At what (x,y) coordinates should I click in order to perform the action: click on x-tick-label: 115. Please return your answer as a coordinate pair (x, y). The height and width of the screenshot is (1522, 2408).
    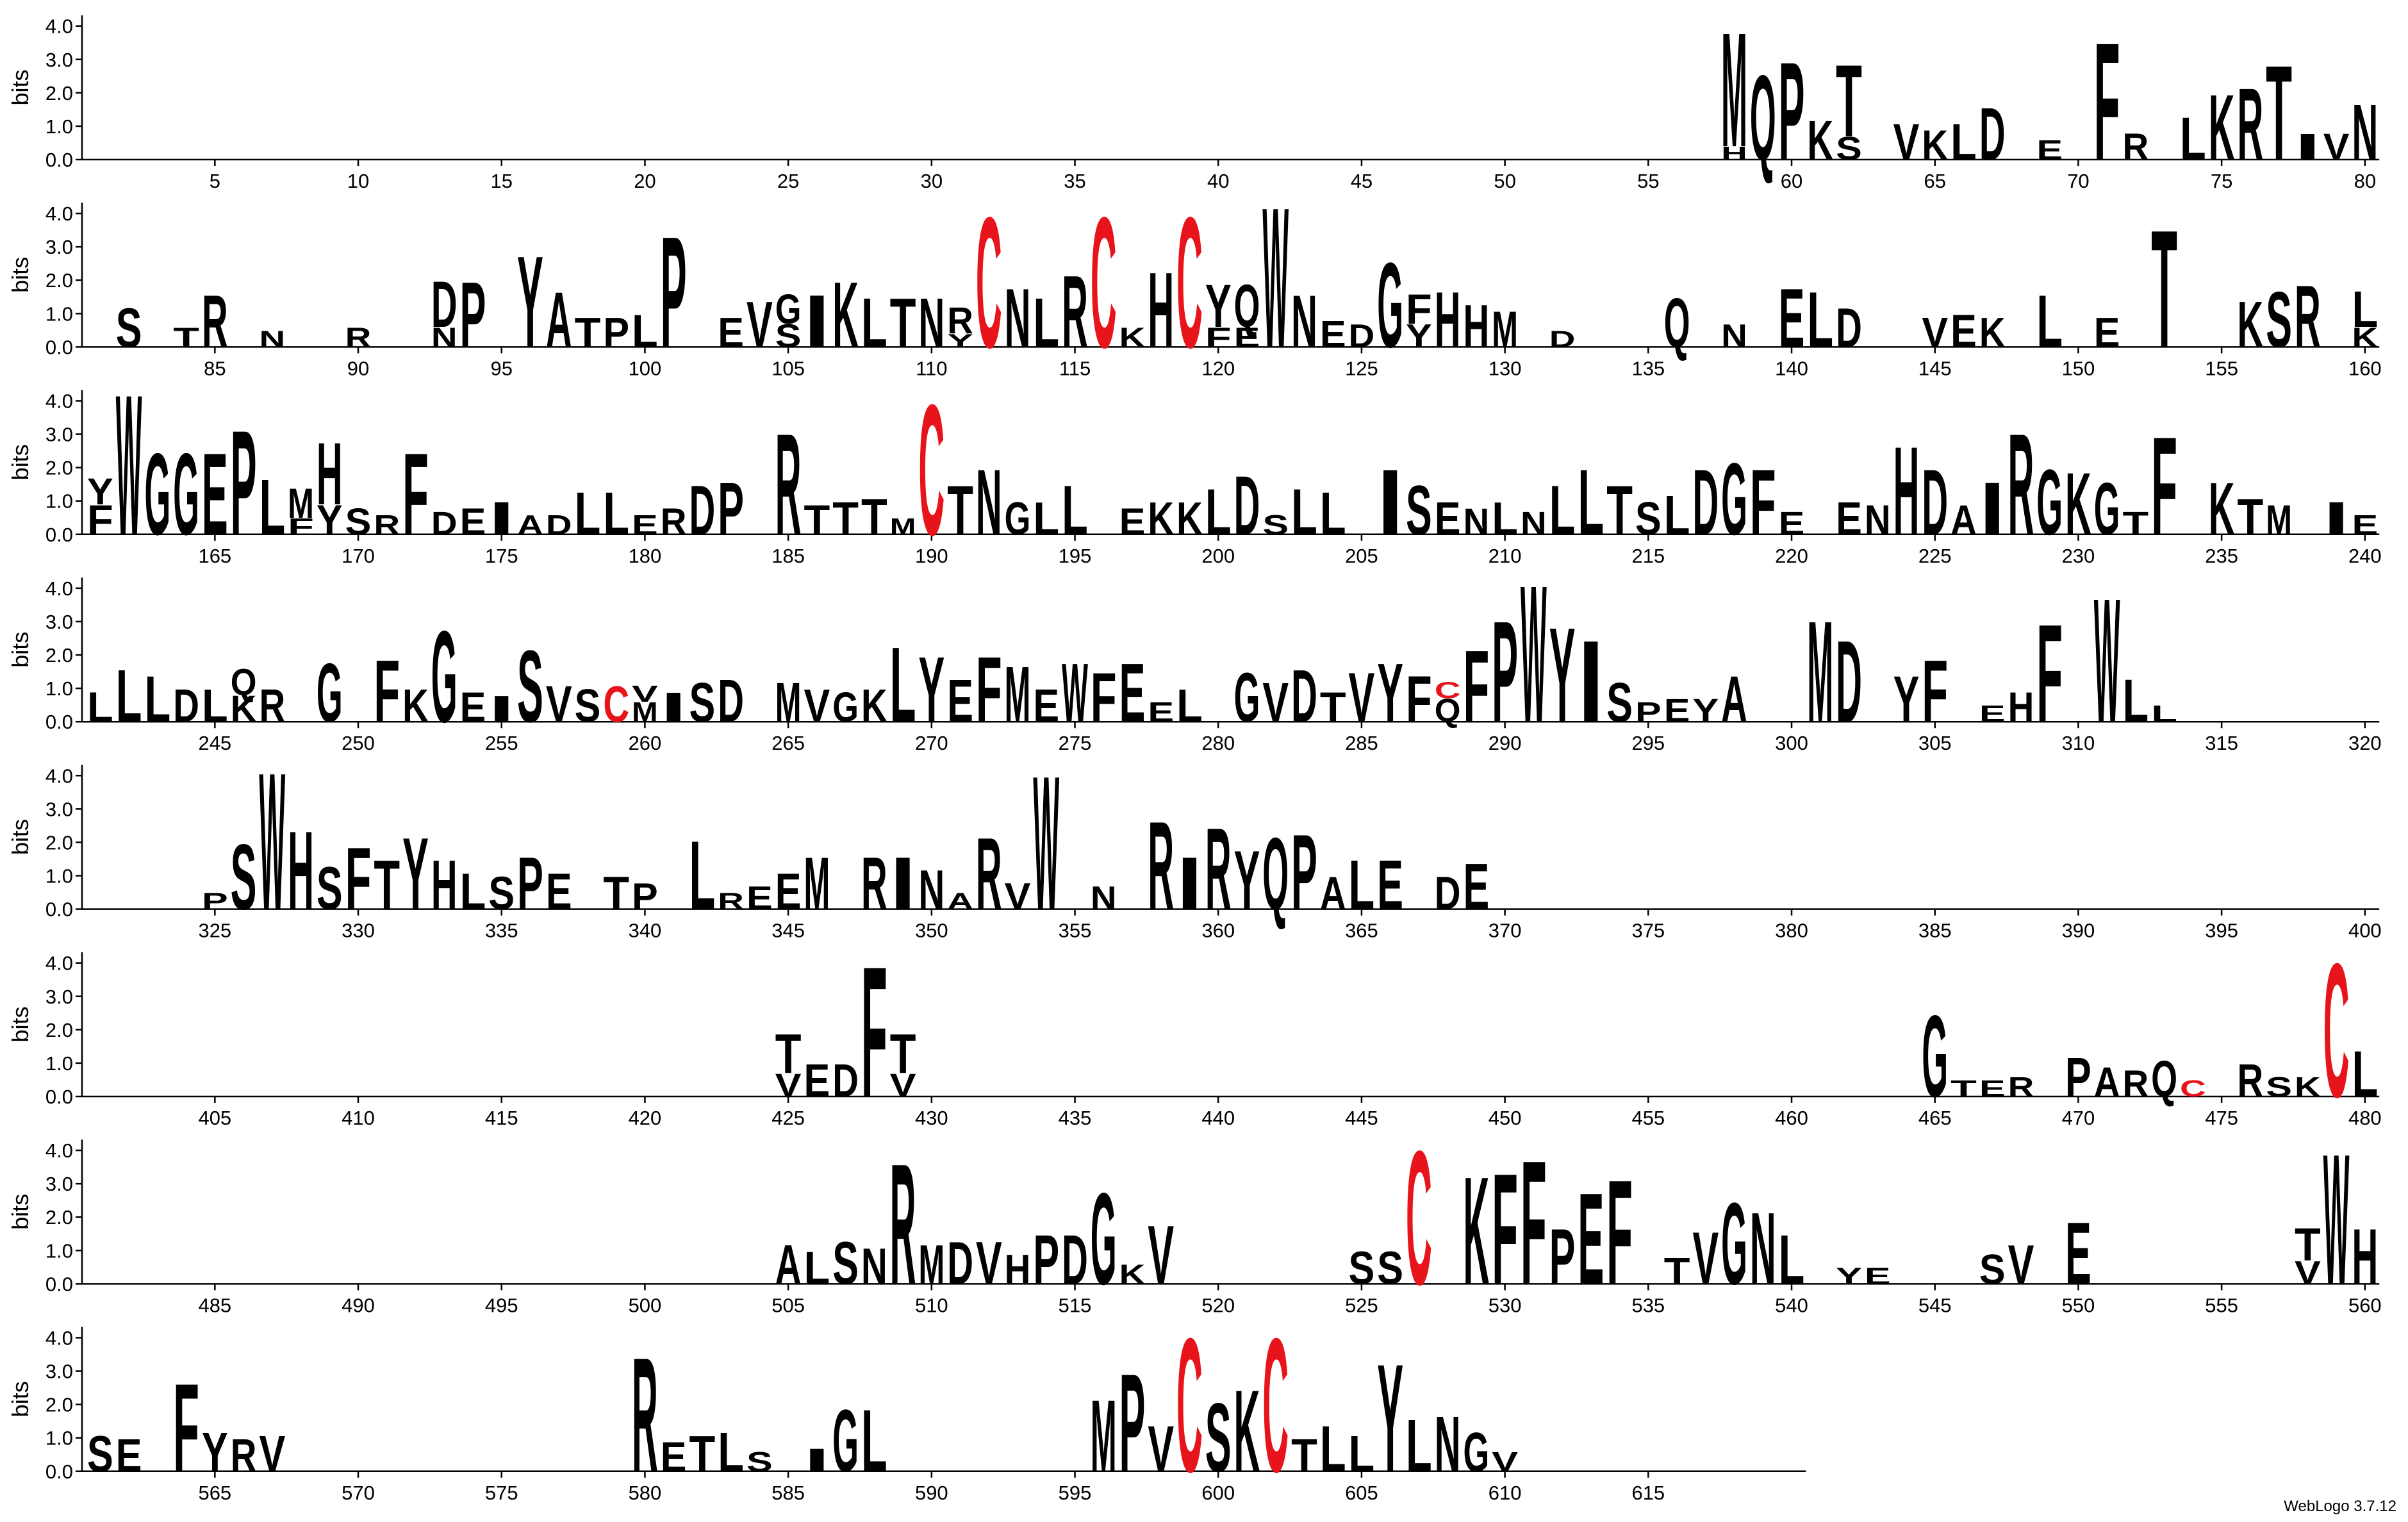
    Looking at the image, I should click on (1075, 368).